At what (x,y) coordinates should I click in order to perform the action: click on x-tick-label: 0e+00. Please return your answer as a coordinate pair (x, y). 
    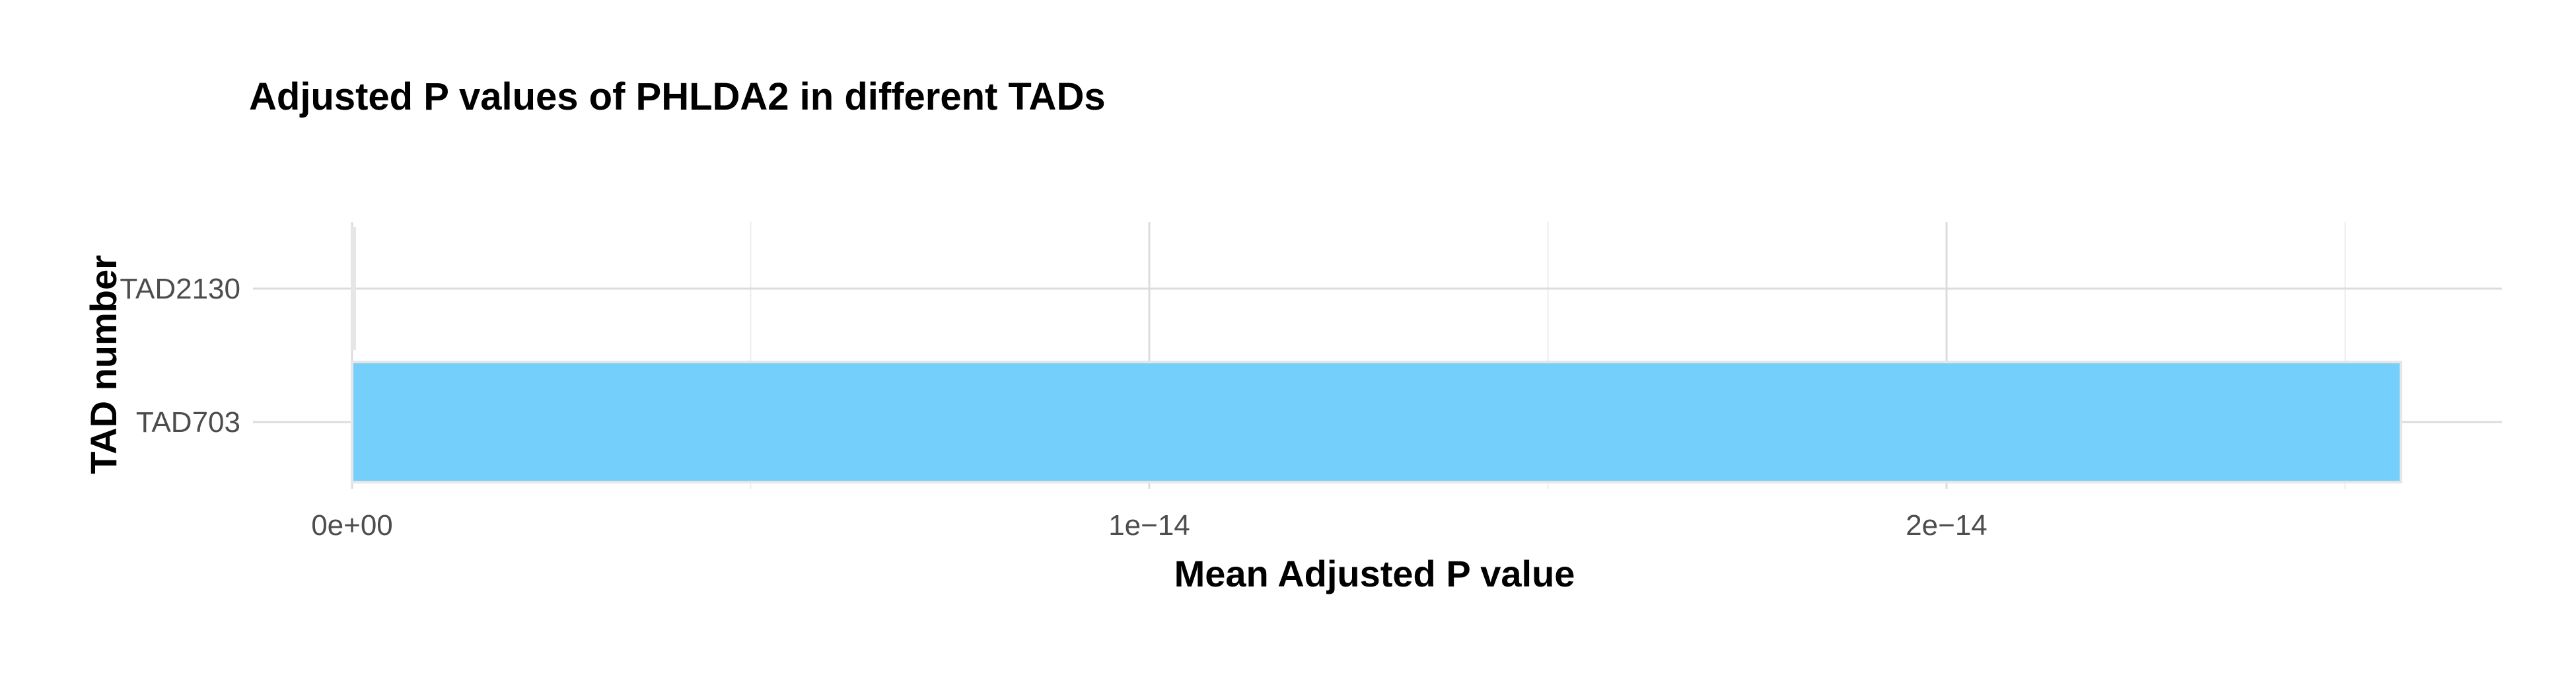
    Looking at the image, I should click on (352, 525).